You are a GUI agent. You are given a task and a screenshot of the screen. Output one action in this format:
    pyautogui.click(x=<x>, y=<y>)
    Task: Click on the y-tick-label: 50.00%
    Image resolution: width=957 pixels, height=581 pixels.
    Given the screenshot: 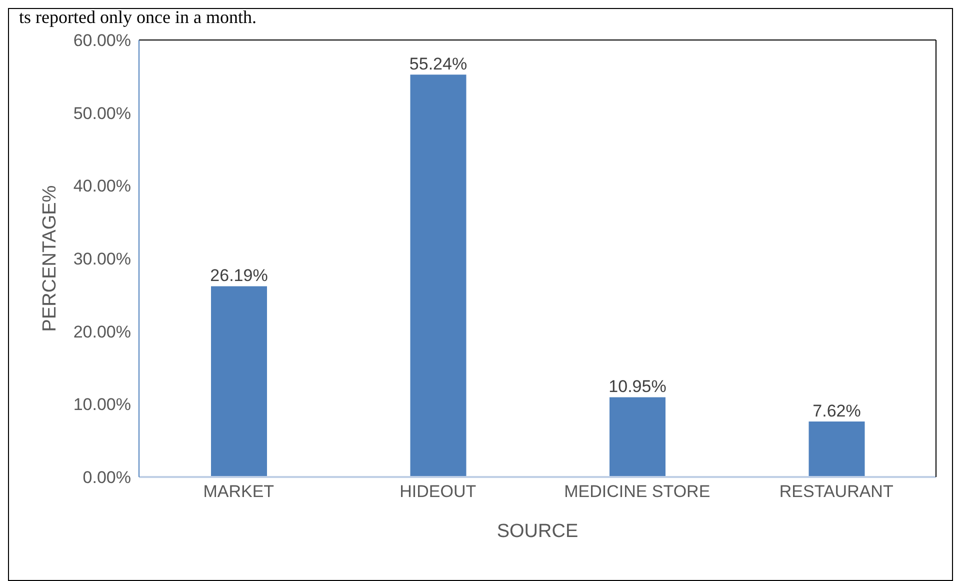 What is the action you would take?
    pyautogui.click(x=102, y=113)
    